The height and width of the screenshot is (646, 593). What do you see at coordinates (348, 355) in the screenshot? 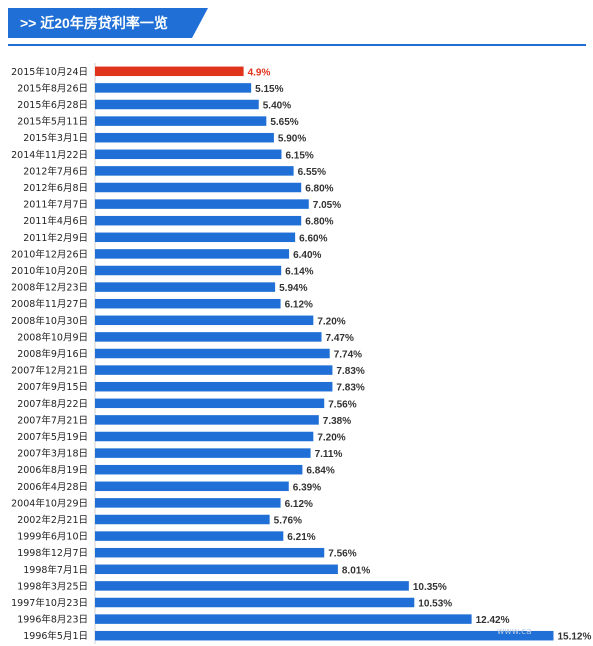
I see `value-label: 7.74%` at bounding box center [348, 355].